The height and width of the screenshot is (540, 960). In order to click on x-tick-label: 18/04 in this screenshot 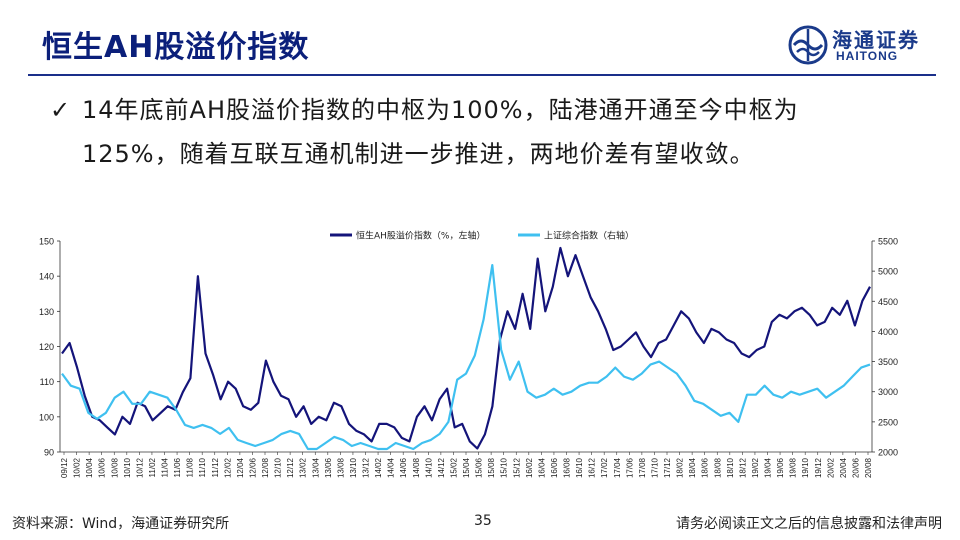, I will do `click(692, 467)`.